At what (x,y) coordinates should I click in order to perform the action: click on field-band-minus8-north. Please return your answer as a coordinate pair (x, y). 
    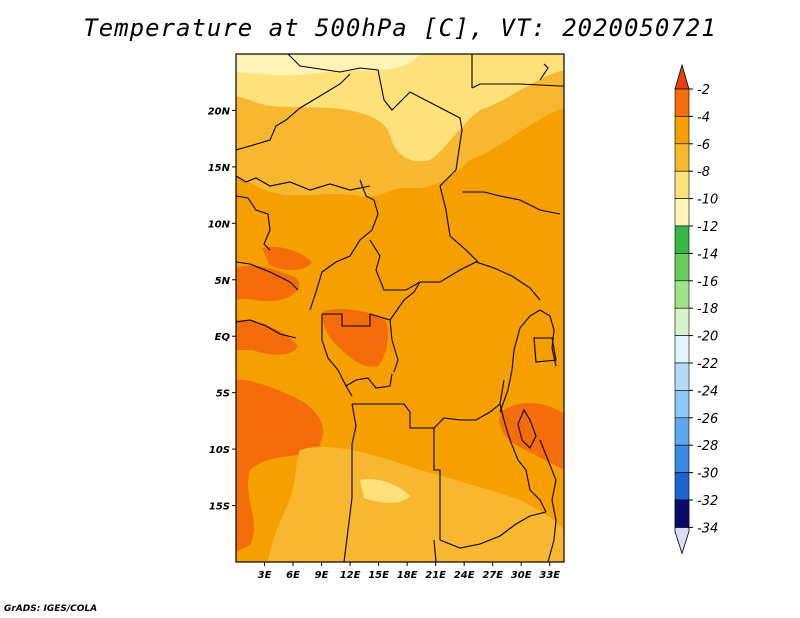
    Looking at the image, I should click on (400, 108).